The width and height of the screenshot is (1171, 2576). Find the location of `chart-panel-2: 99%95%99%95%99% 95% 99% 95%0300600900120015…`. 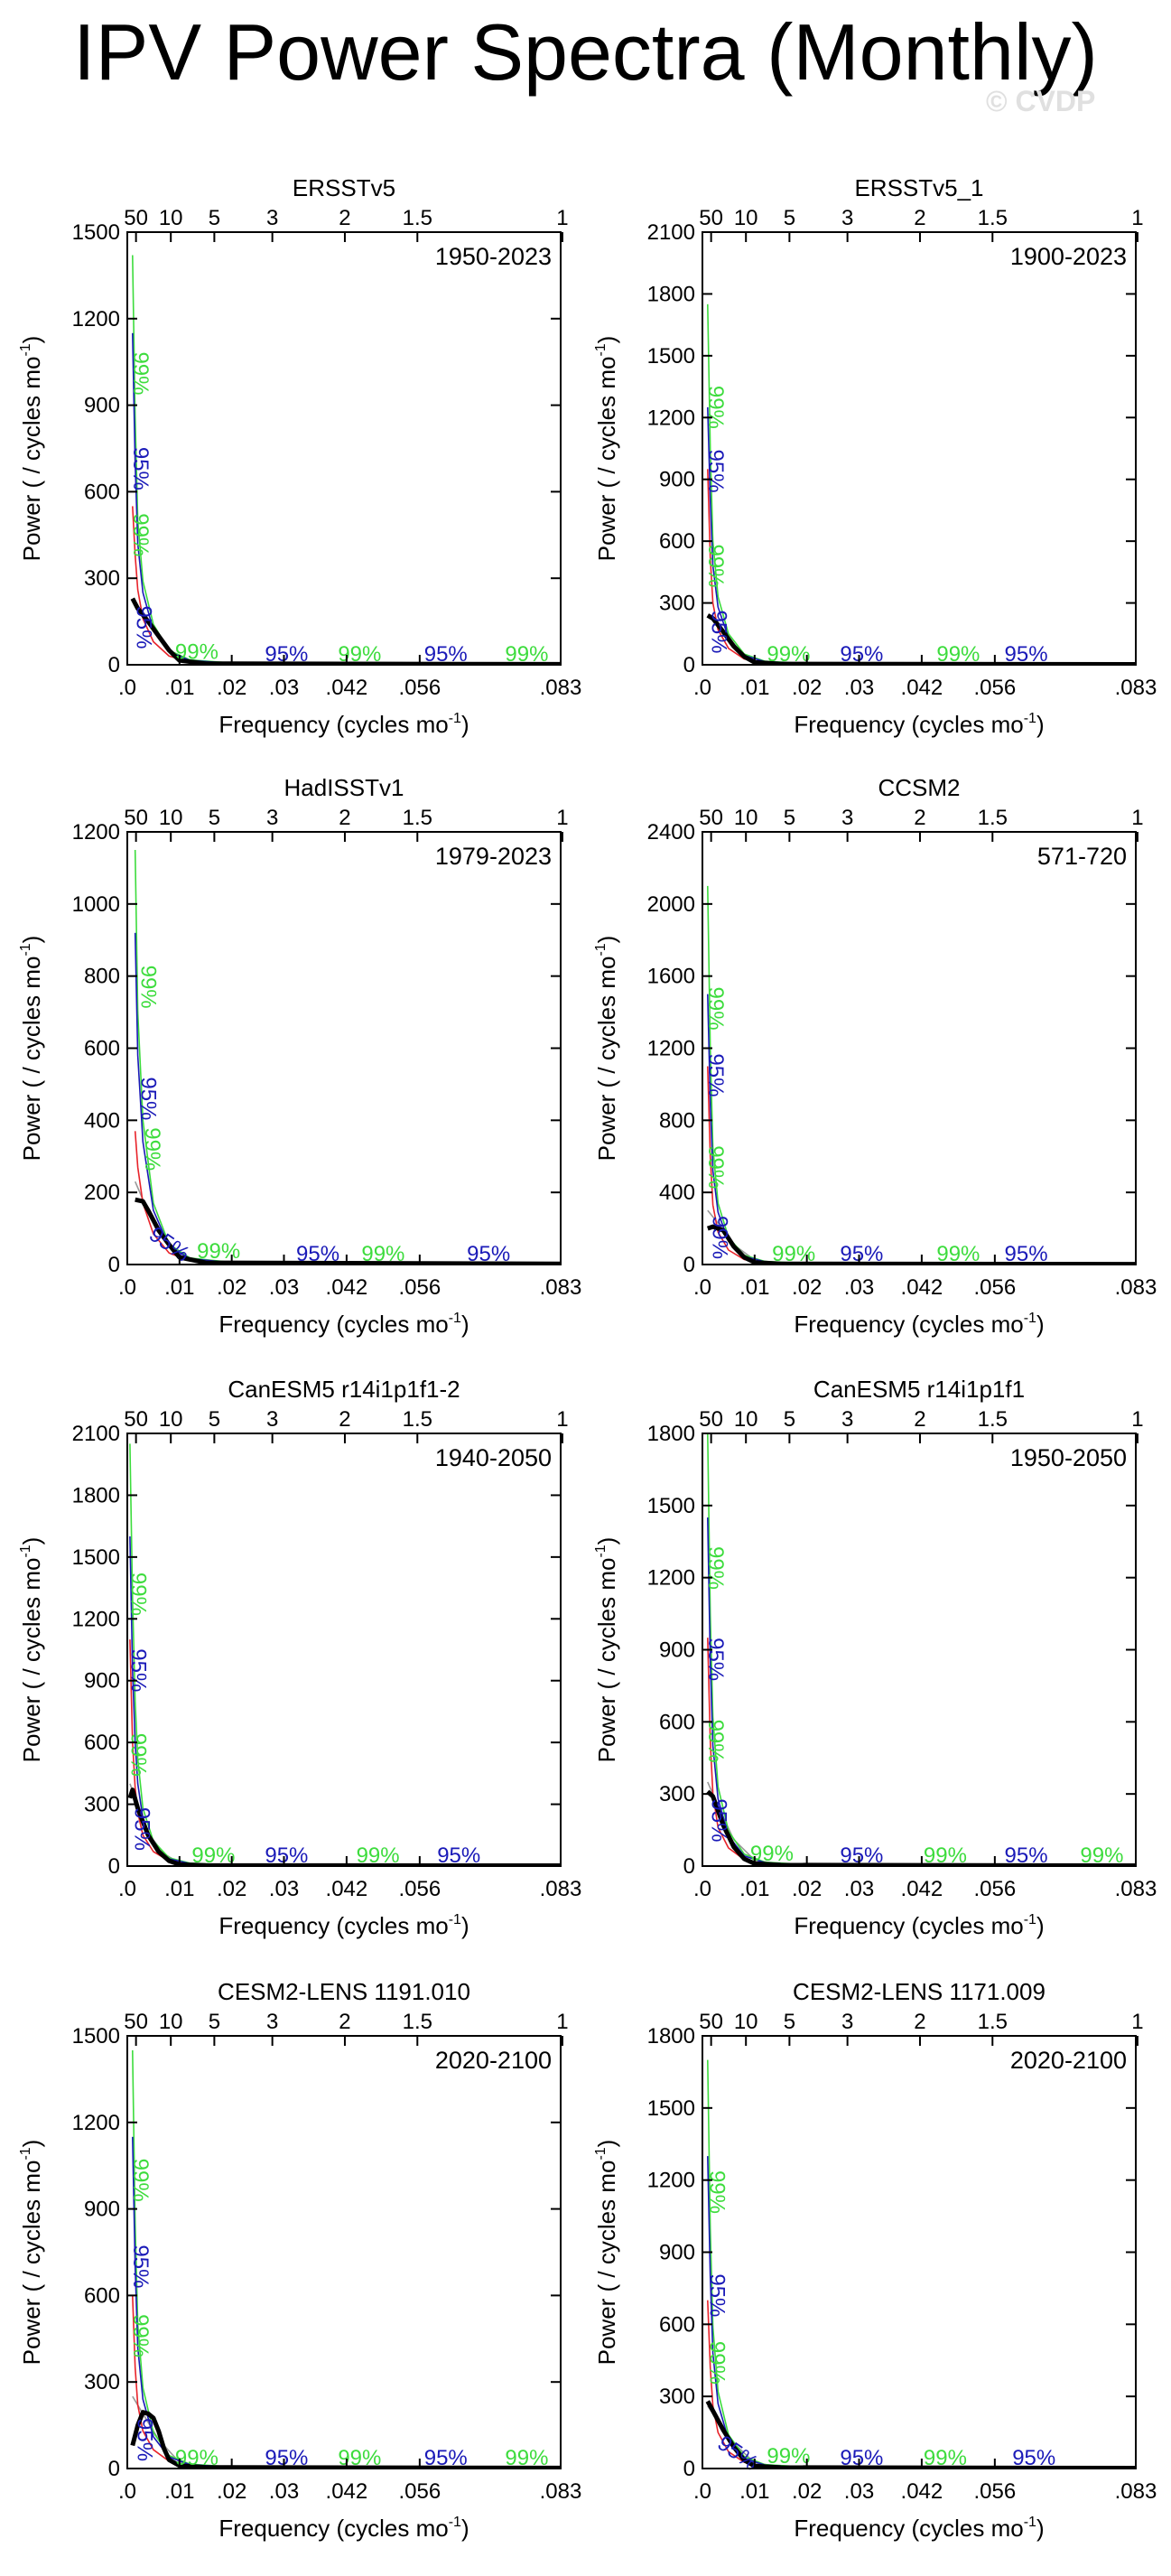

chart-panel-2: 99%95%99%95%99% 95% 99% 95%0300600900120015… is located at coordinates (875, 456).